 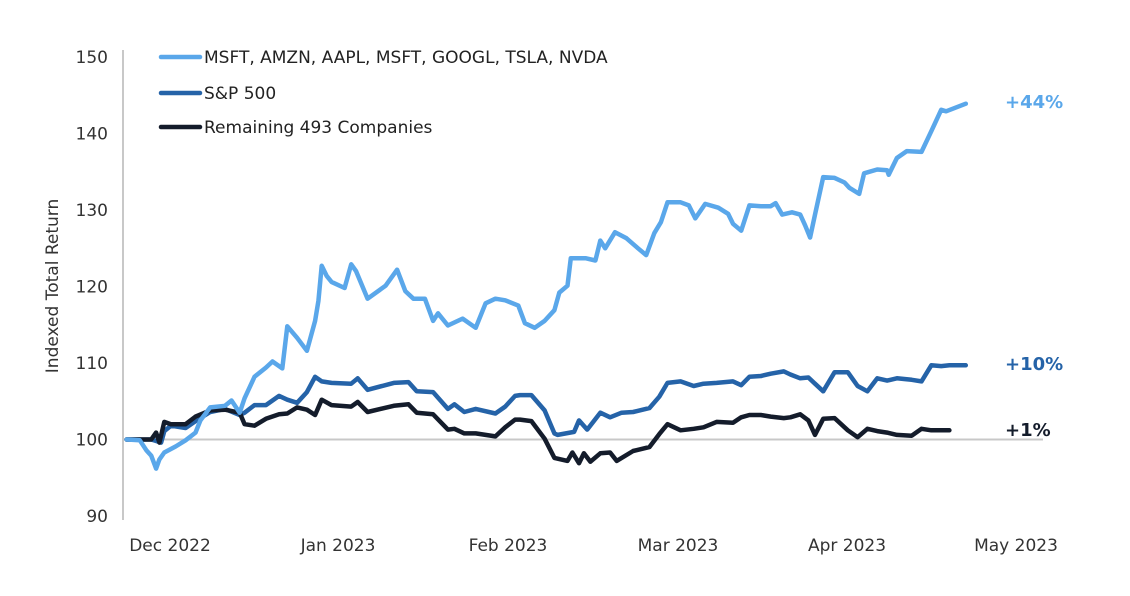 I want to click on end-value-label: +1%, so click(x=1028, y=430).